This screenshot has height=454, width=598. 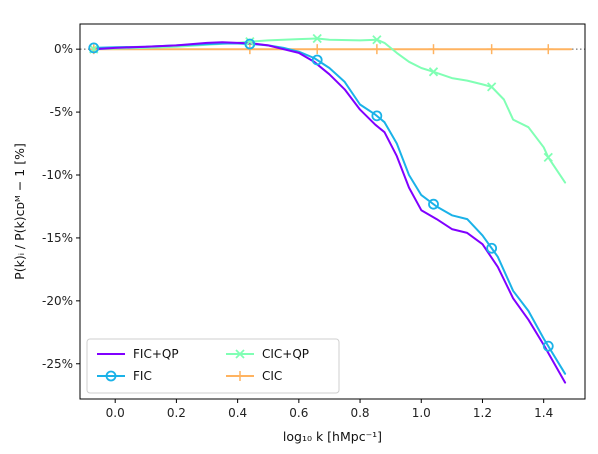 I want to click on legend-item-cic-qp: CIC+QP, so click(x=267, y=354).